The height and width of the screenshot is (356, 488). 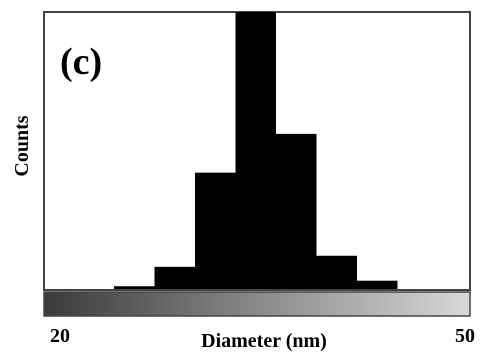 I want to click on y-axis-label: Counts, so click(x=22, y=145).